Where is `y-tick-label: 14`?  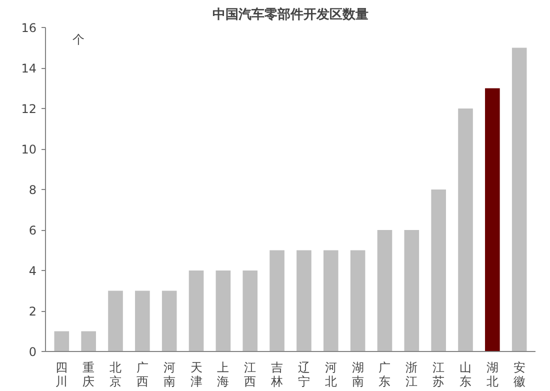
y-tick-label: 14 is located at coordinates (29, 69).